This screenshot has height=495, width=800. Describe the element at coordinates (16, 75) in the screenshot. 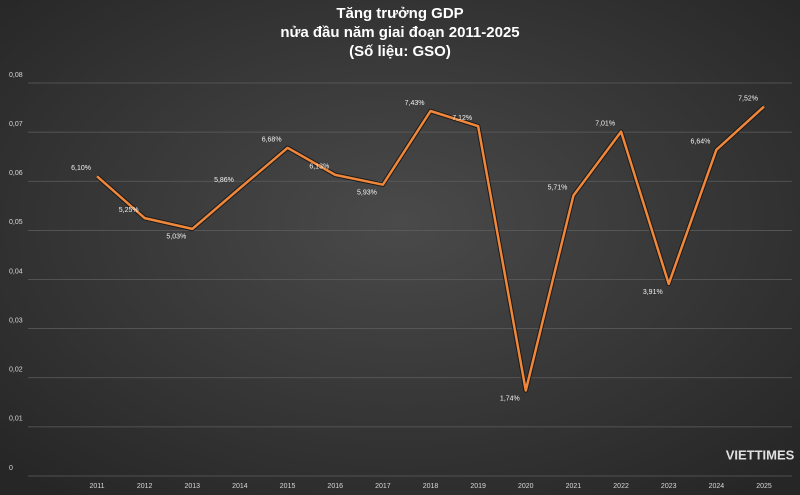

I see `y-tick-label: 0,08` at that location.